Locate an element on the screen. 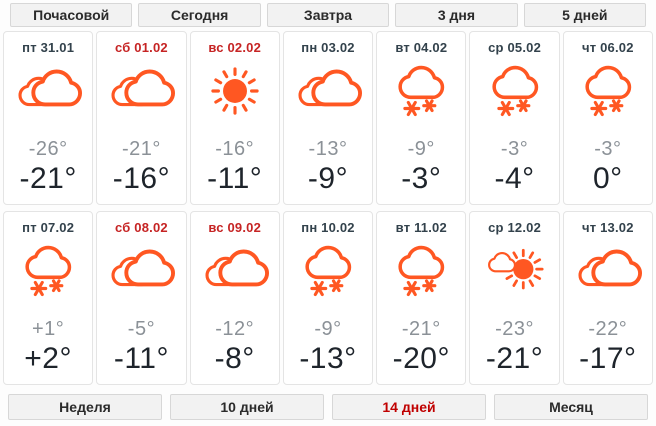  day-temp: -16° is located at coordinates (141, 178).